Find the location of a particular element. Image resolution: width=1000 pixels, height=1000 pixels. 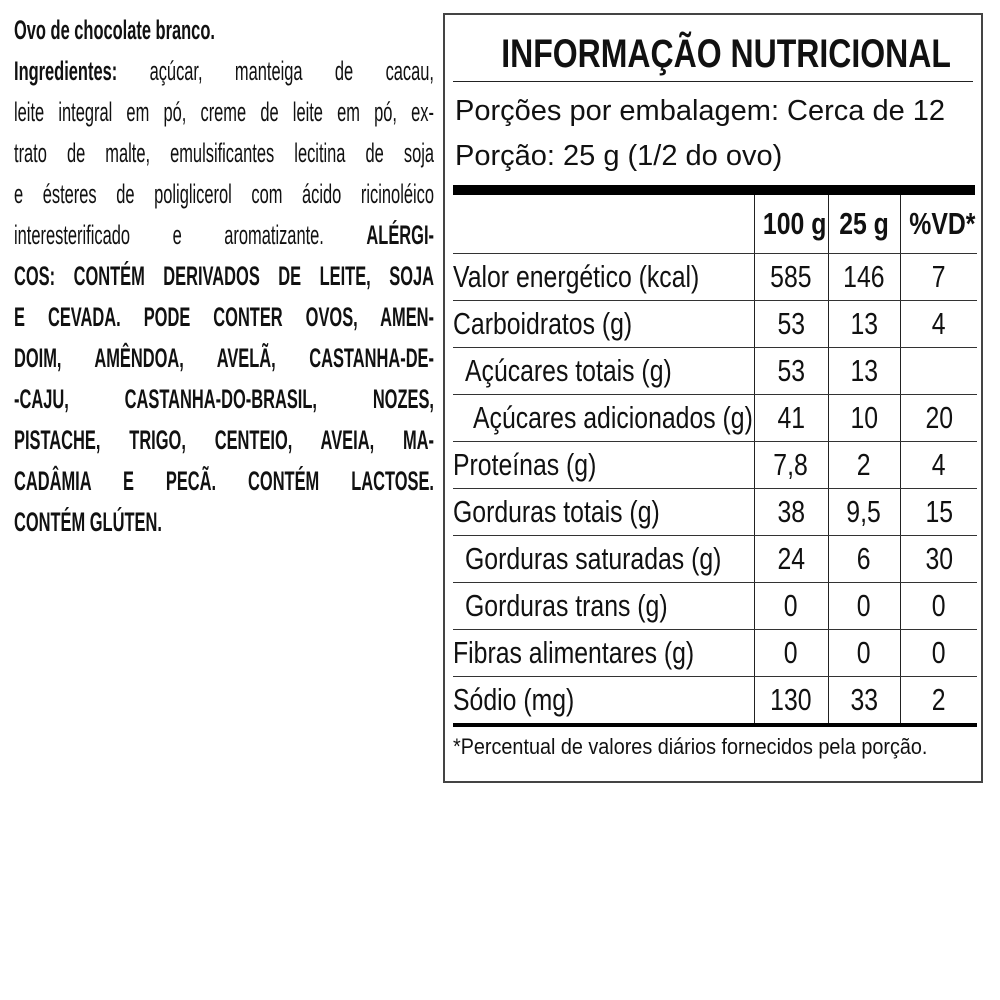

allergens-text: DOIM, AMÊNDOA, AVELÃ, CASTANHA-DE- is located at coordinates (224, 358).